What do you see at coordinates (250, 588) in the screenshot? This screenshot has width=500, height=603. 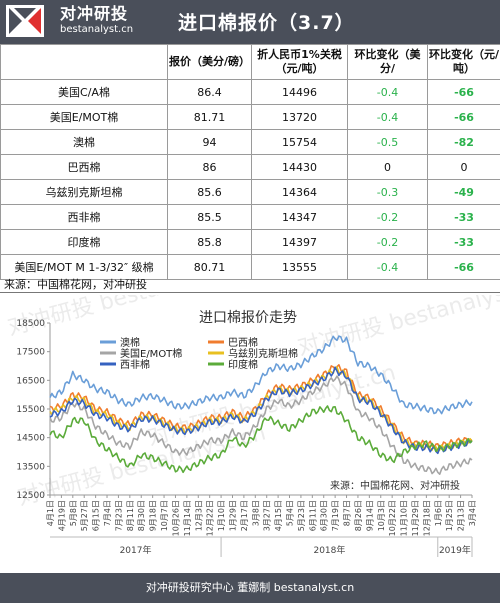 I see `footer: 对冲研投研究中心 董娜制 bestanalyst.cn` at bounding box center [250, 588].